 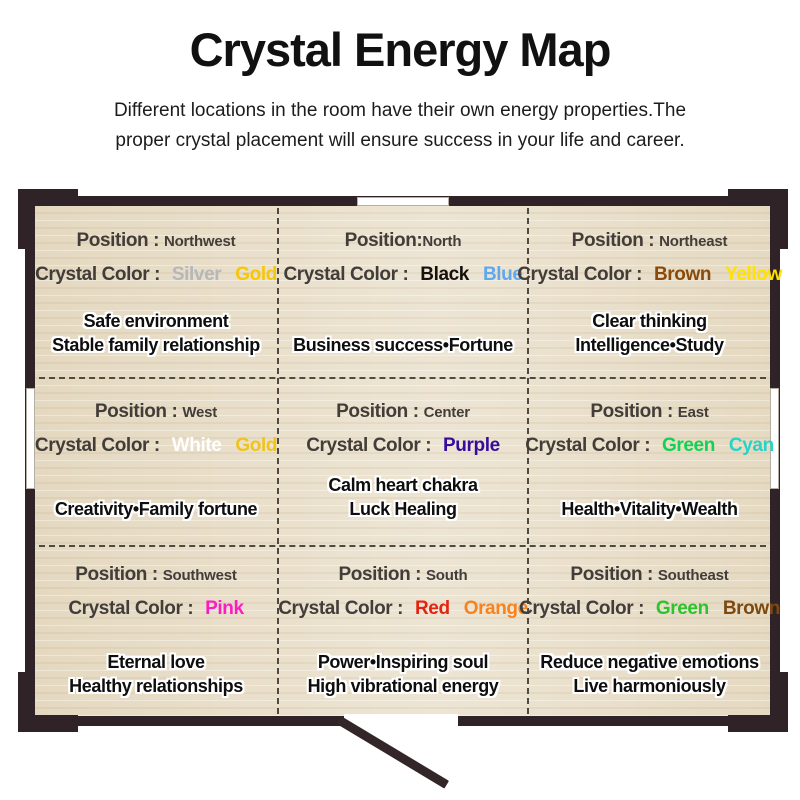 What do you see at coordinates (444, 274) in the screenshot?
I see `crystal-color-word: Black` at bounding box center [444, 274].